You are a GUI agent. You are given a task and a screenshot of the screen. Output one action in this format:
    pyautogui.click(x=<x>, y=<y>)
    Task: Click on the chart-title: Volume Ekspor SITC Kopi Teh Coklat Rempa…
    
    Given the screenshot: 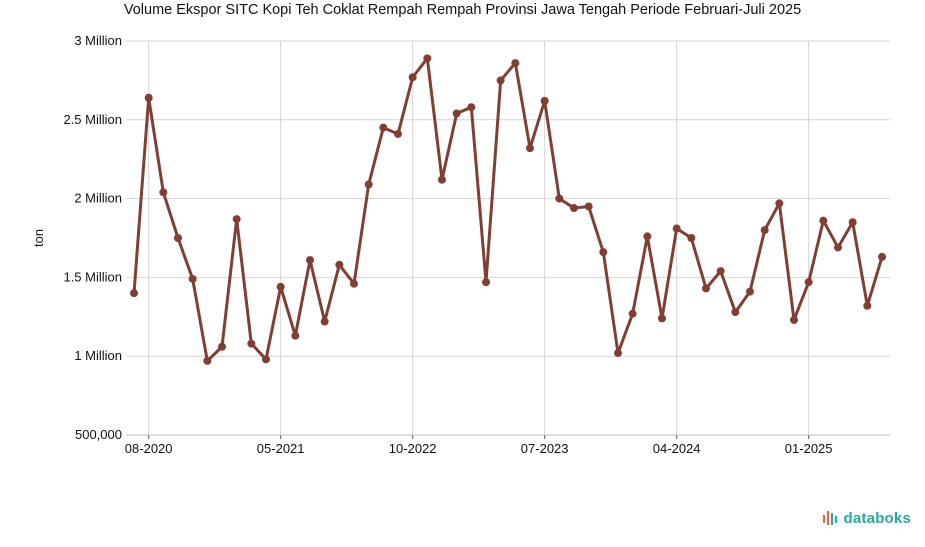 What is the action you would take?
    pyautogui.click(x=462, y=10)
    